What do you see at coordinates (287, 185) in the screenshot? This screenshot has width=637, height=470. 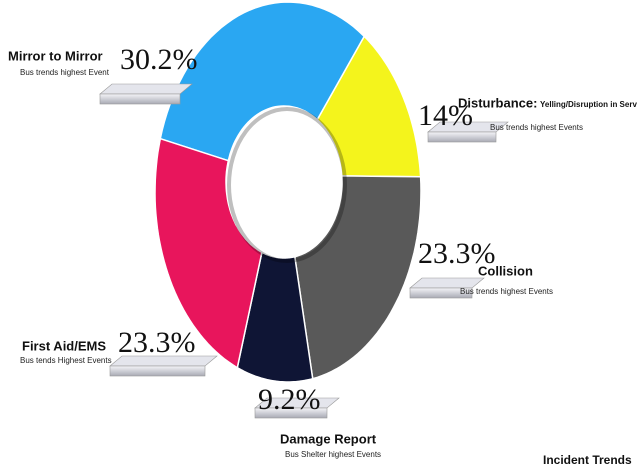 I see `donut-hole-shadow` at bounding box center [287, 185].